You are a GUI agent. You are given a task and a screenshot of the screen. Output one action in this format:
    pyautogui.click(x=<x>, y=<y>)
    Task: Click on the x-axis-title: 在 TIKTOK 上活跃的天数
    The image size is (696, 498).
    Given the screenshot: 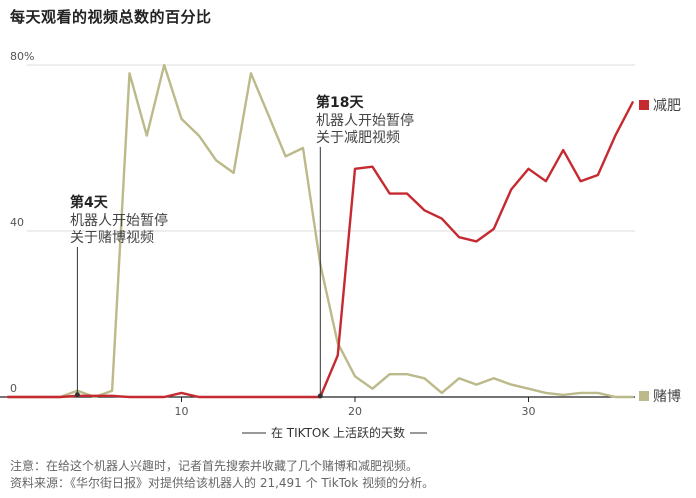 What is the action you would take?
    pyautogui.click(x=338, y=432)
    